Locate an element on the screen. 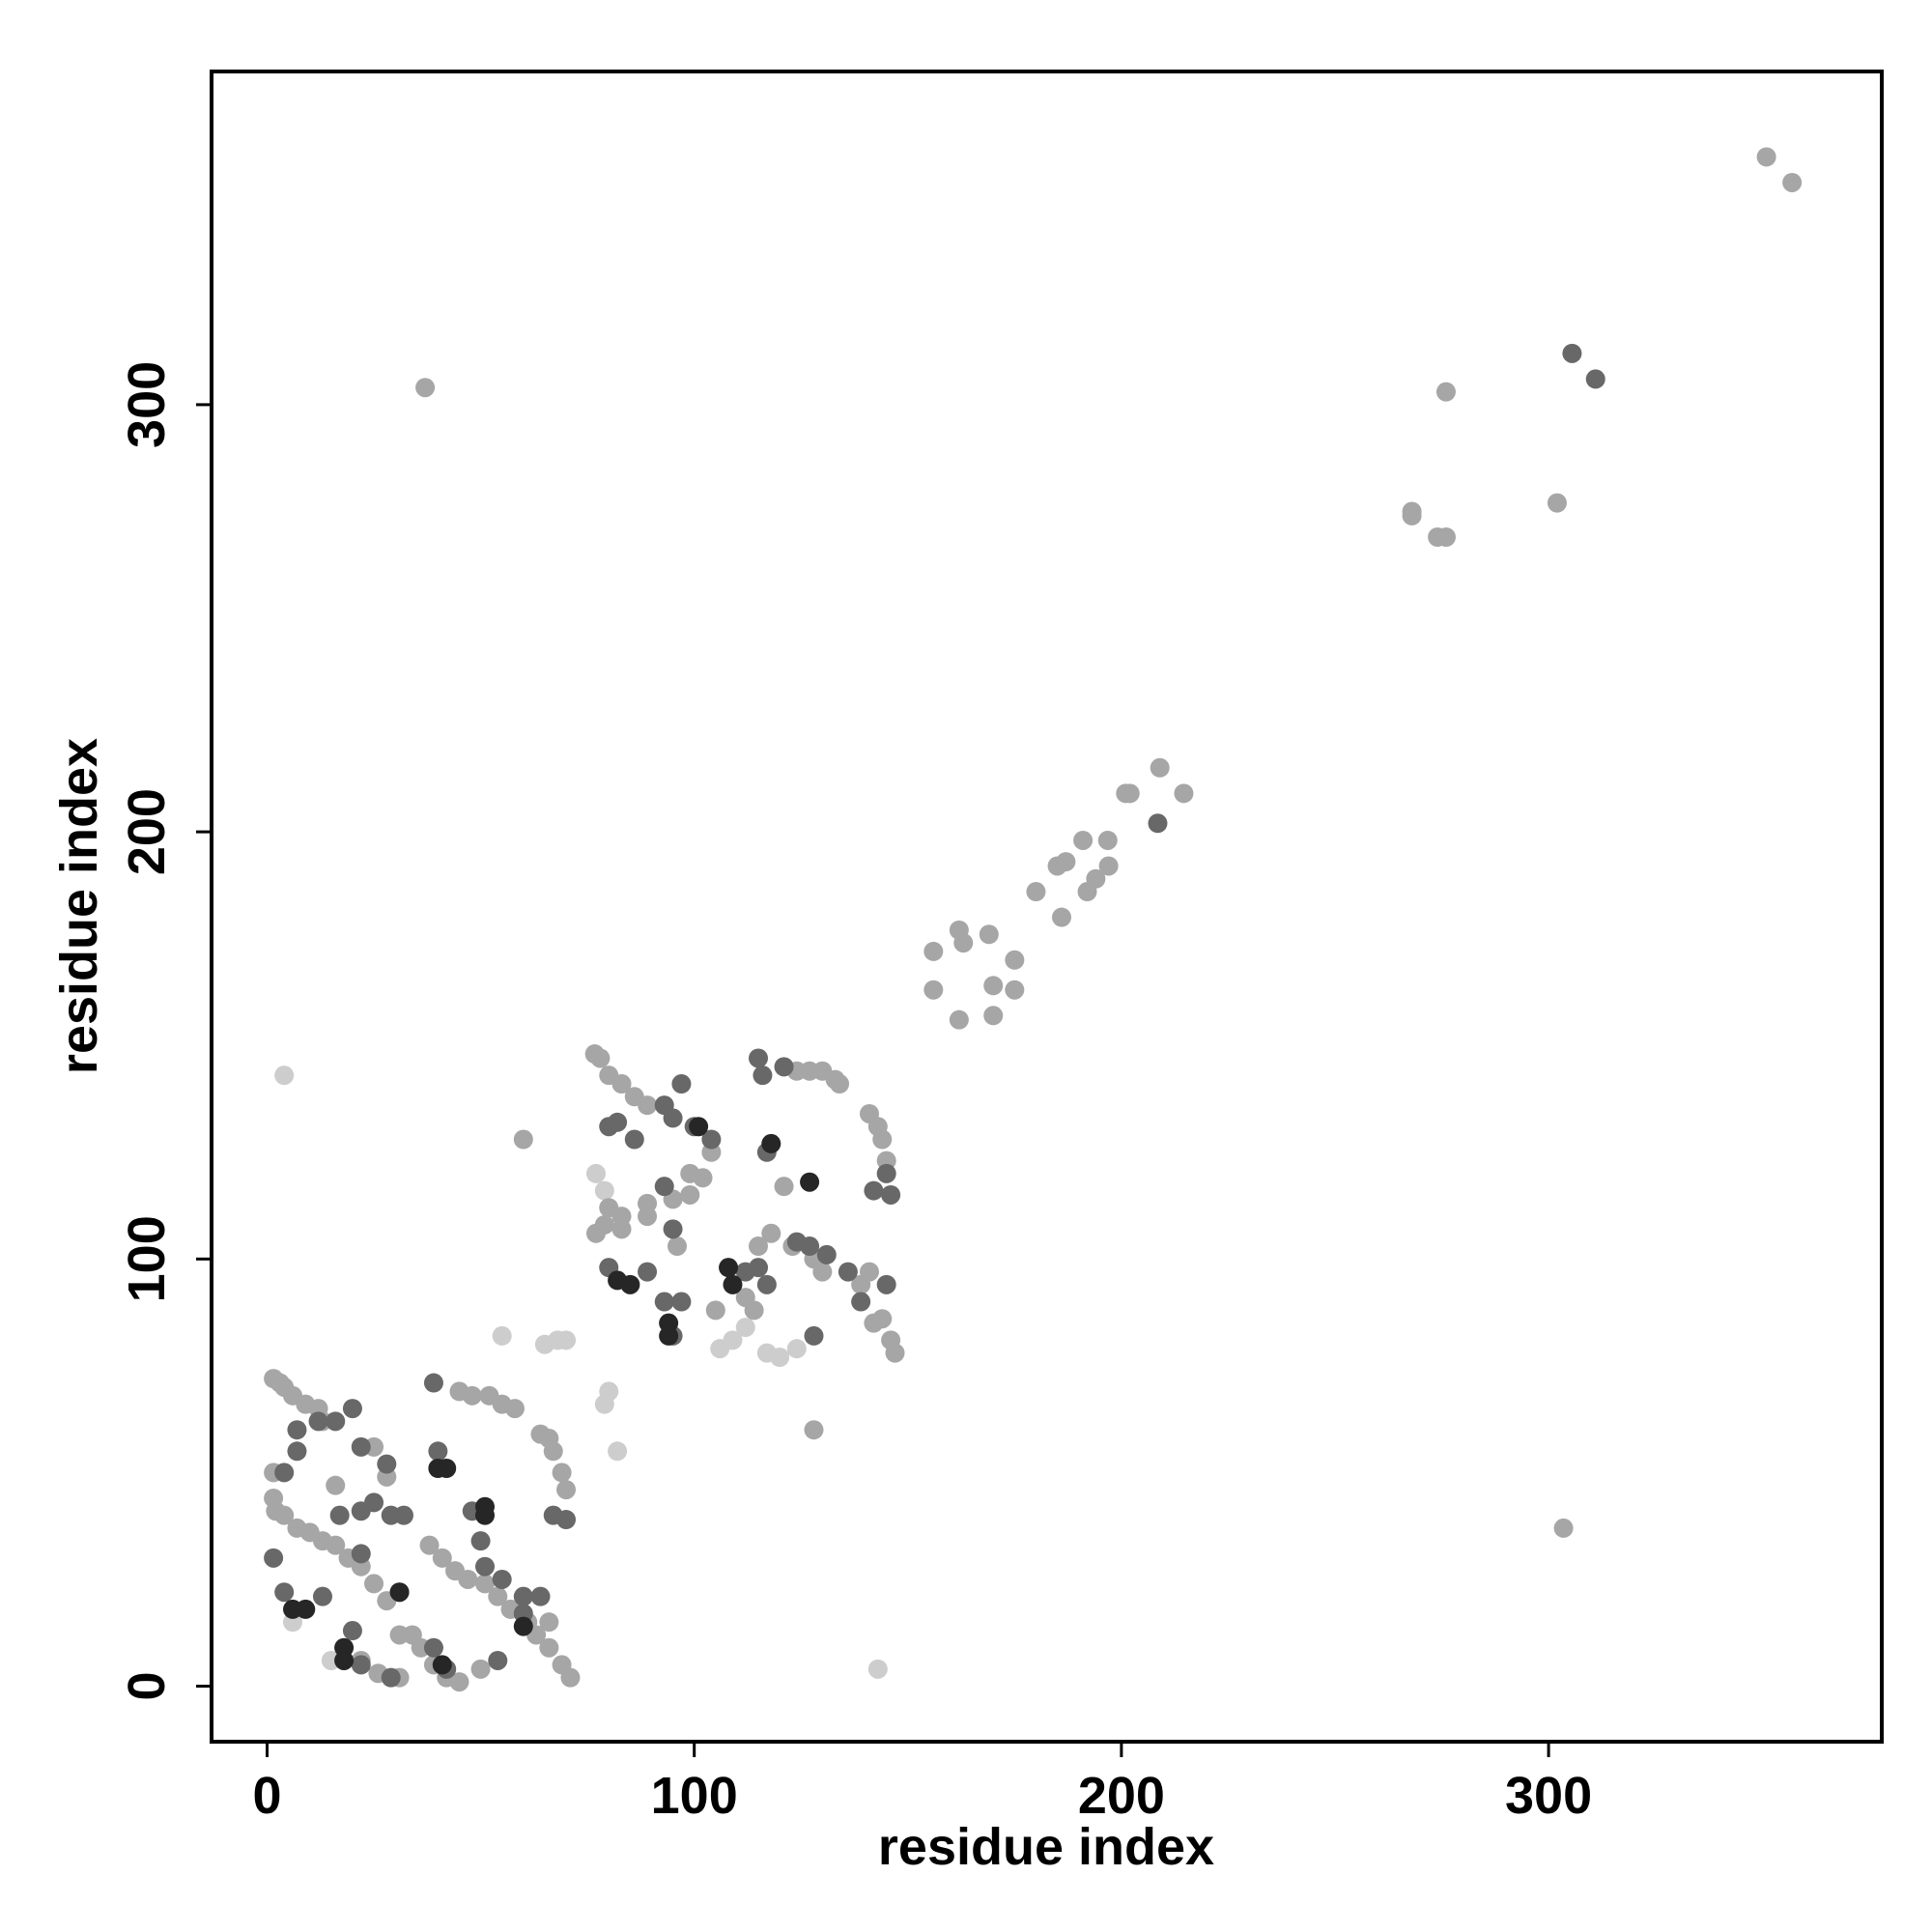 This screenshot has width=1932, height=1932. x-tick-label: 0 is located at coordinates (266, 1796).